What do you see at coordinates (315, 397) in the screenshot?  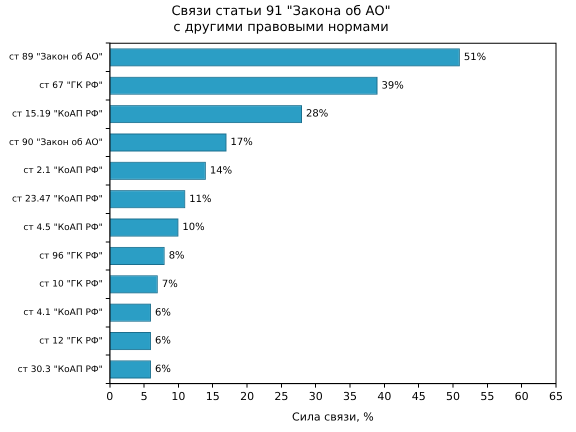 I see `x-tick-label: 30` at bounding box center [315, 397].